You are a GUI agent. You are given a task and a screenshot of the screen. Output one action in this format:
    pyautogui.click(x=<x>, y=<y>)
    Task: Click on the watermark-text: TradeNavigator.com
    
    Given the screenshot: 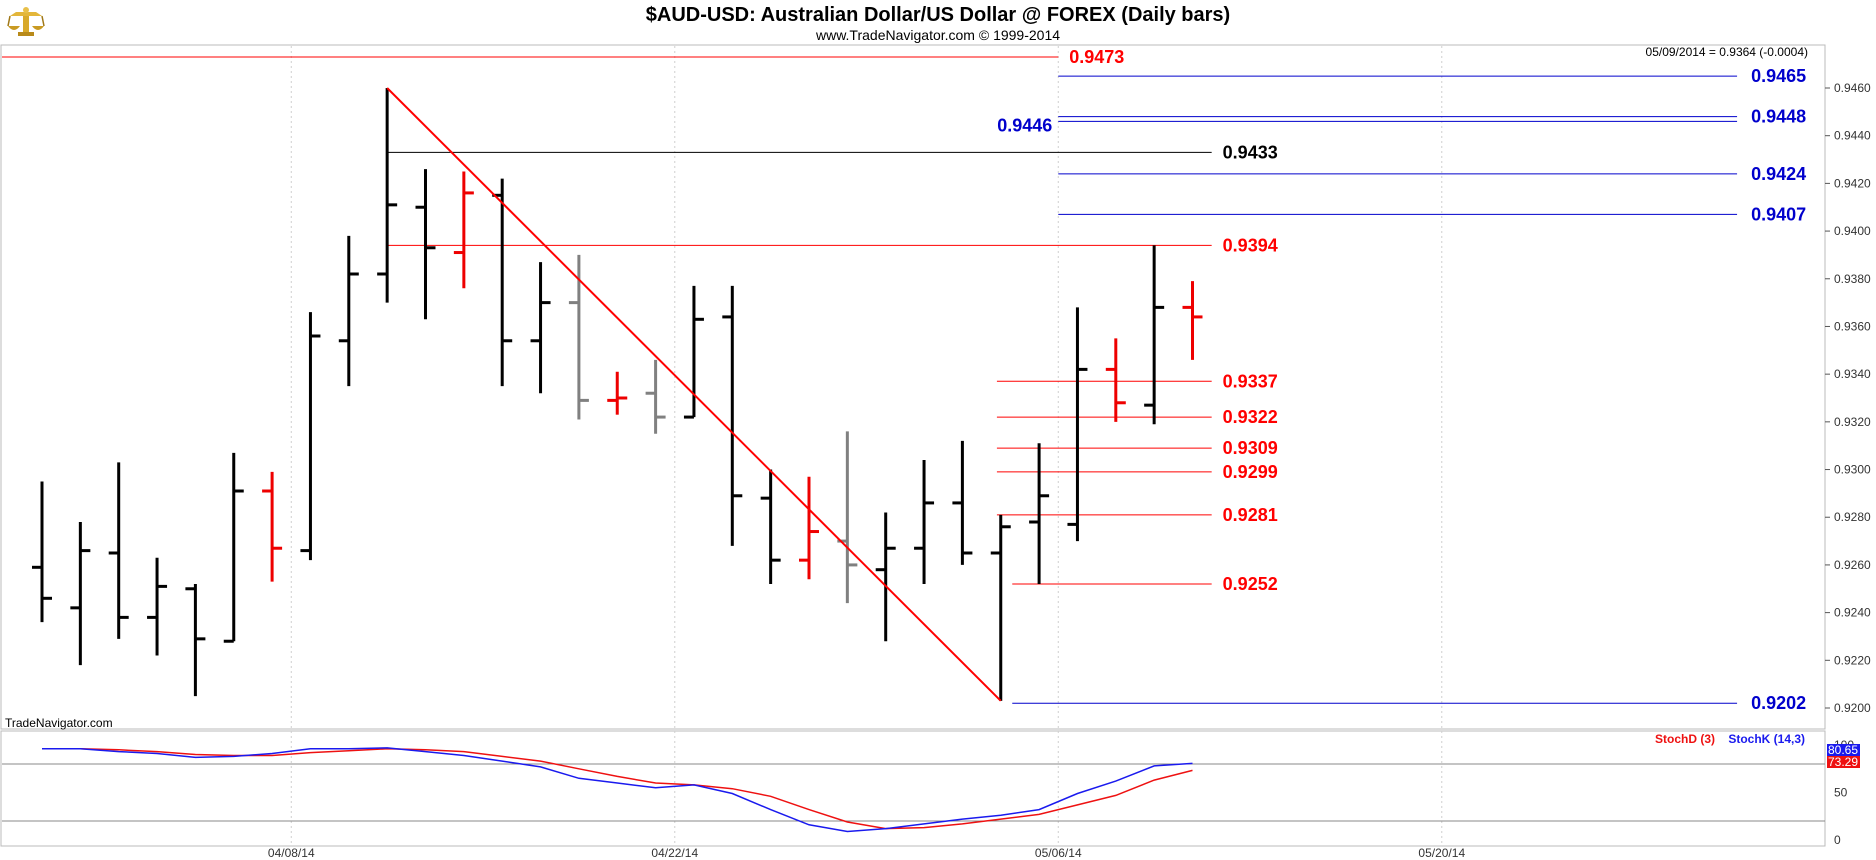 What is the action you would take?
    pyautogui.click(x=59, y=723)
    